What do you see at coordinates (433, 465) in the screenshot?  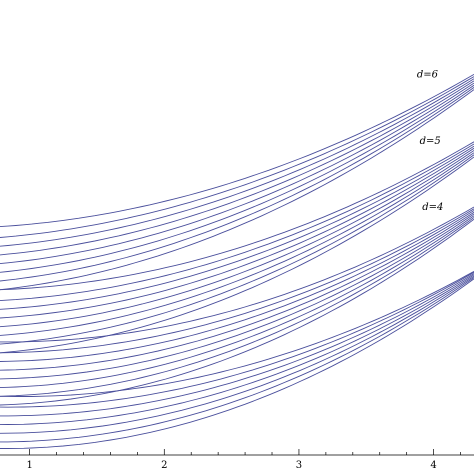 I see `x-tick-label: 4` at bounding box center [433, 465].